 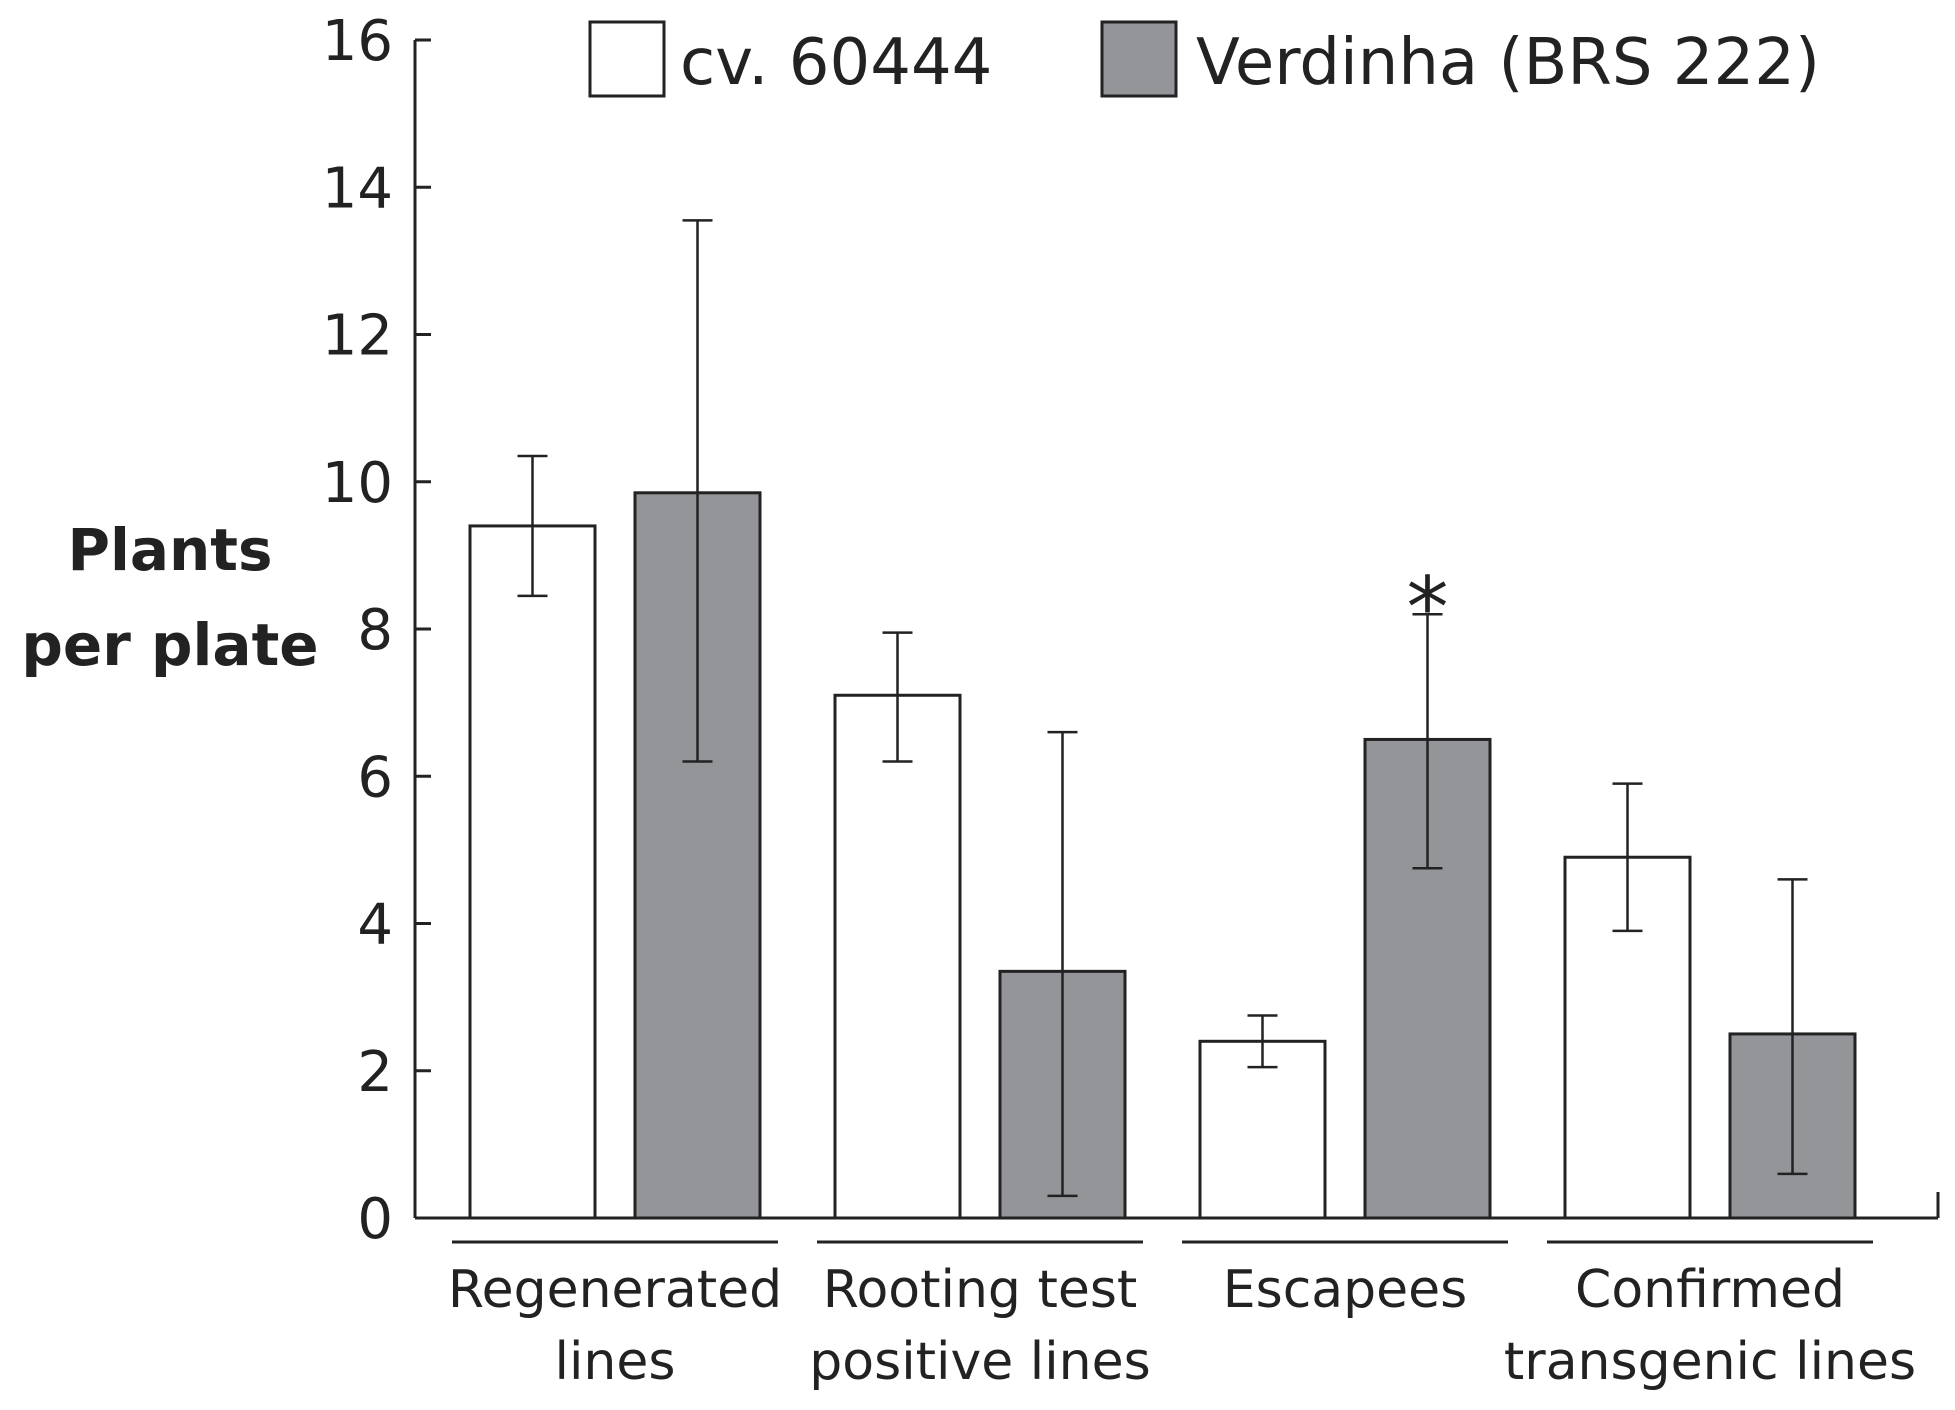 What do you see at coordinates (1710, 1290) in the screenshot?
I see `category-label: Confirmed` at bounding box center [1710, 1290].